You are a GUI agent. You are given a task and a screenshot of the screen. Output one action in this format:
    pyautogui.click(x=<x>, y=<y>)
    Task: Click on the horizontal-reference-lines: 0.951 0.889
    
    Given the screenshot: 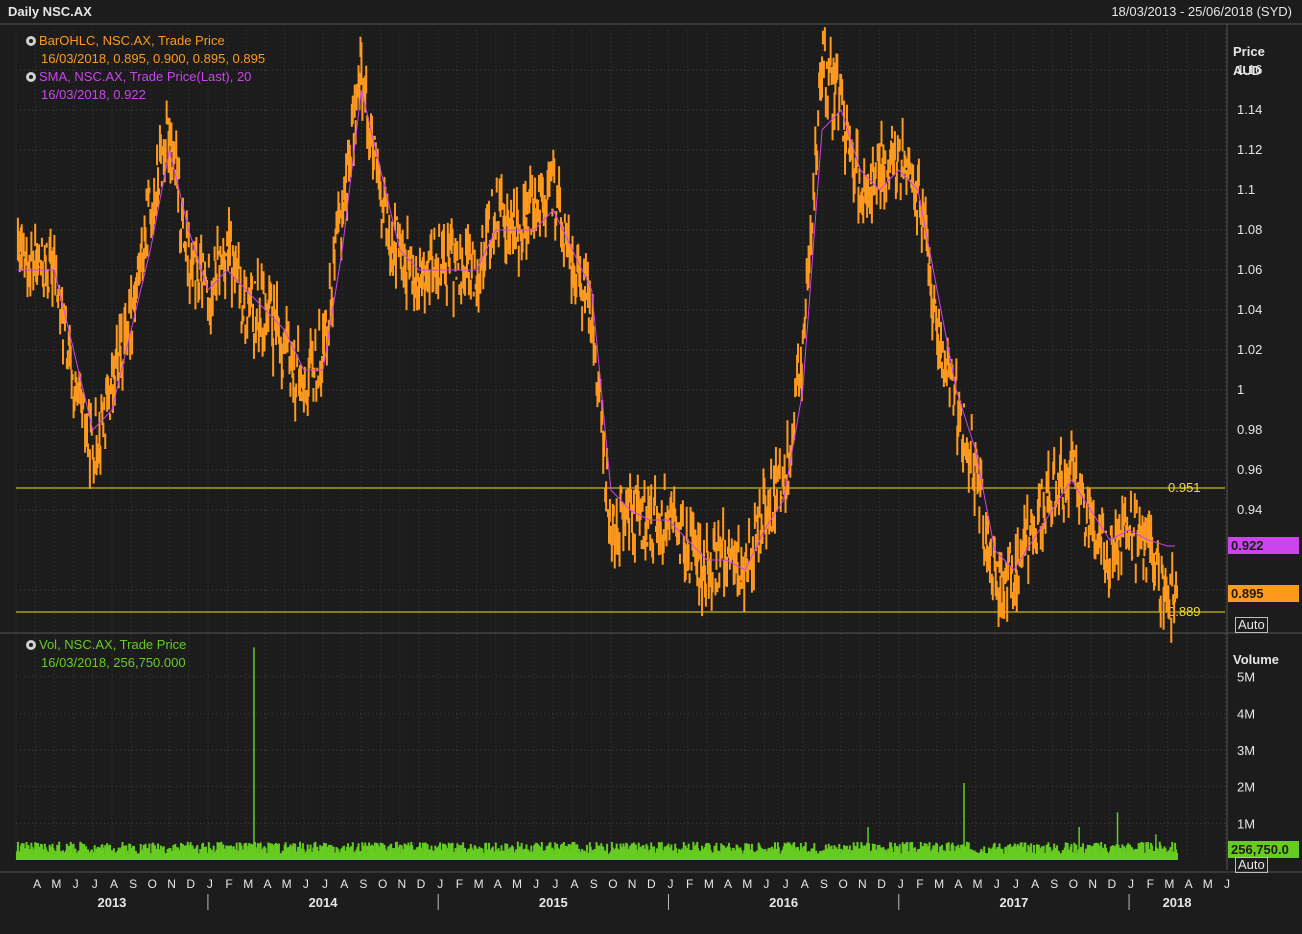 What is the action you would take?
    pyautogui.click(x=620, y=549)
    